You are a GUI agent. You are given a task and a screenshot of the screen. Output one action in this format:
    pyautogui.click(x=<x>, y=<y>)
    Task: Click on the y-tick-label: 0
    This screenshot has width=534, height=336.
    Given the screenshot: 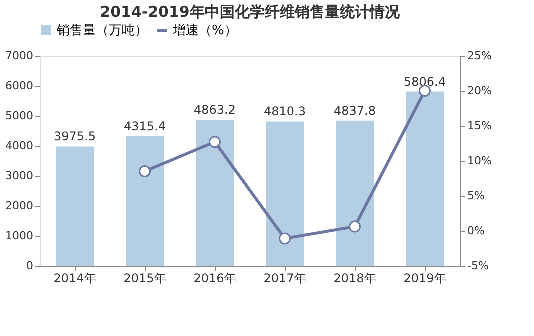 What is the action you would take?
    pyautogui.click(x=30, y=266)
    